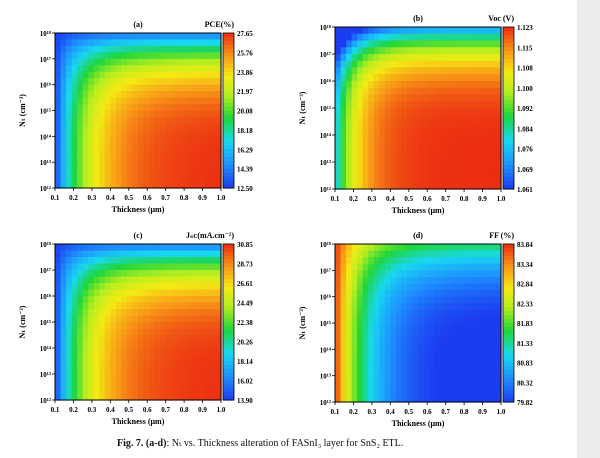 The height and width of the screenshot is (458, 600). Describe the element at coordinates (46, 137) in the screenshot. I see `y-tick-label: 10¹⁴` at that location.